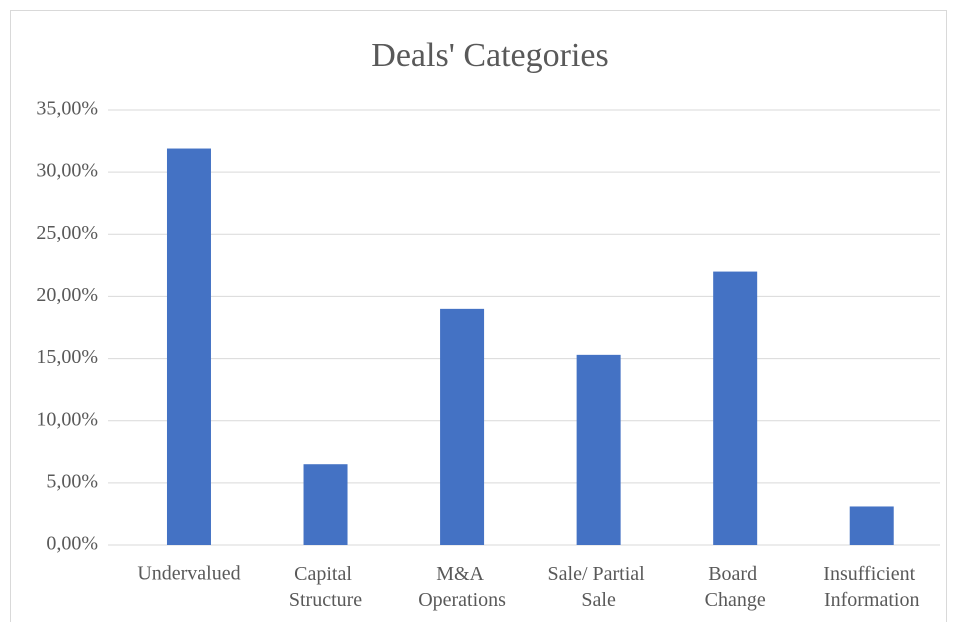 The width and height of the screenshot is (956, 622). Describe the element at coordinates (489, 55) in the screenshot. I see `chart-title: Deals' Categories` at that location.